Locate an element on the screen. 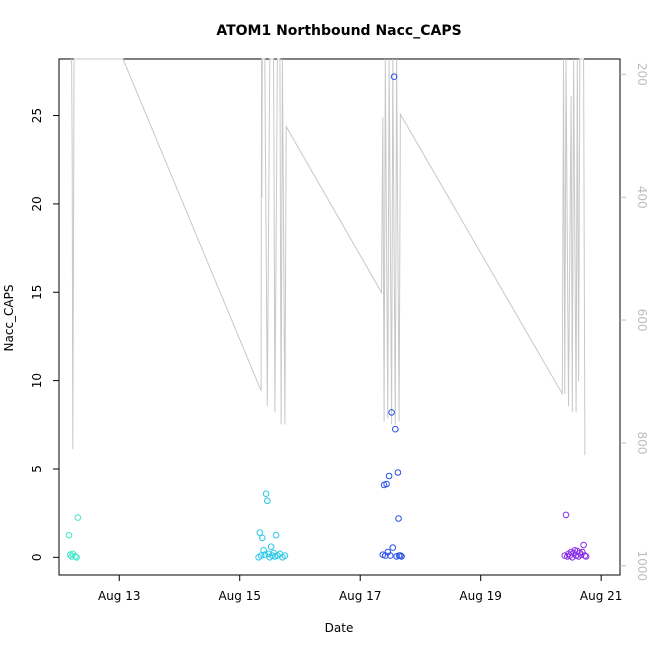  right-y-tick-label: 400 is located at coordinates (642, 197).